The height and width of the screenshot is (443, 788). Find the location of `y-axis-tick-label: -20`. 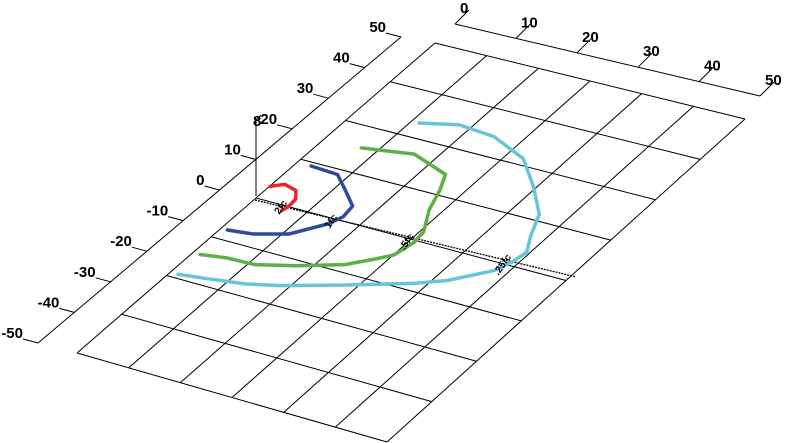

y-axis-tick-label: -20 is located at coordinates (121, 241).